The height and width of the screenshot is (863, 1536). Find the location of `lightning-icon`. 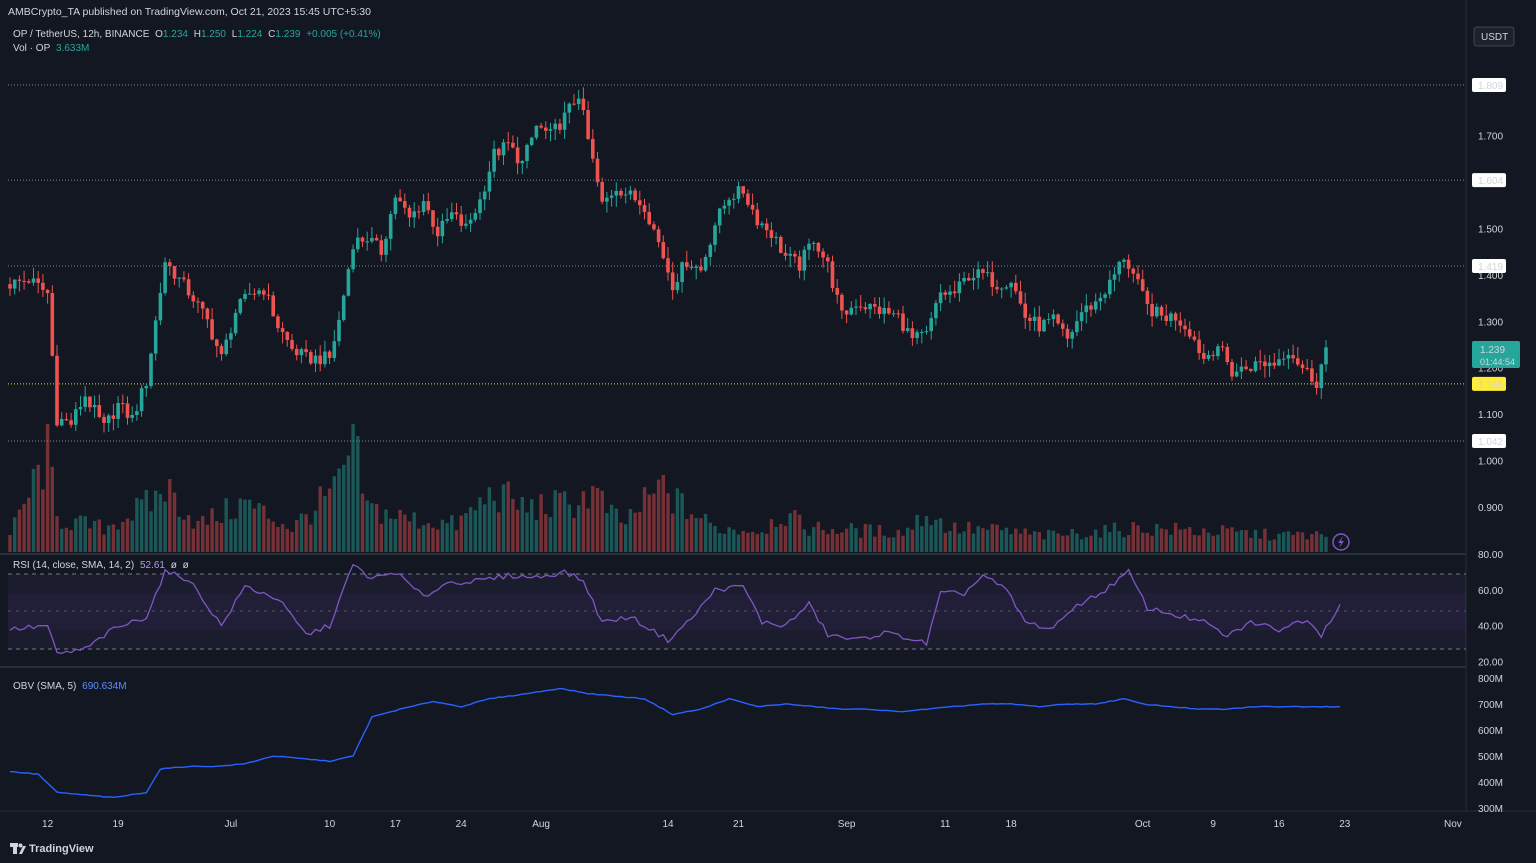

lightning-icon is located at coordinates (1341, 542).